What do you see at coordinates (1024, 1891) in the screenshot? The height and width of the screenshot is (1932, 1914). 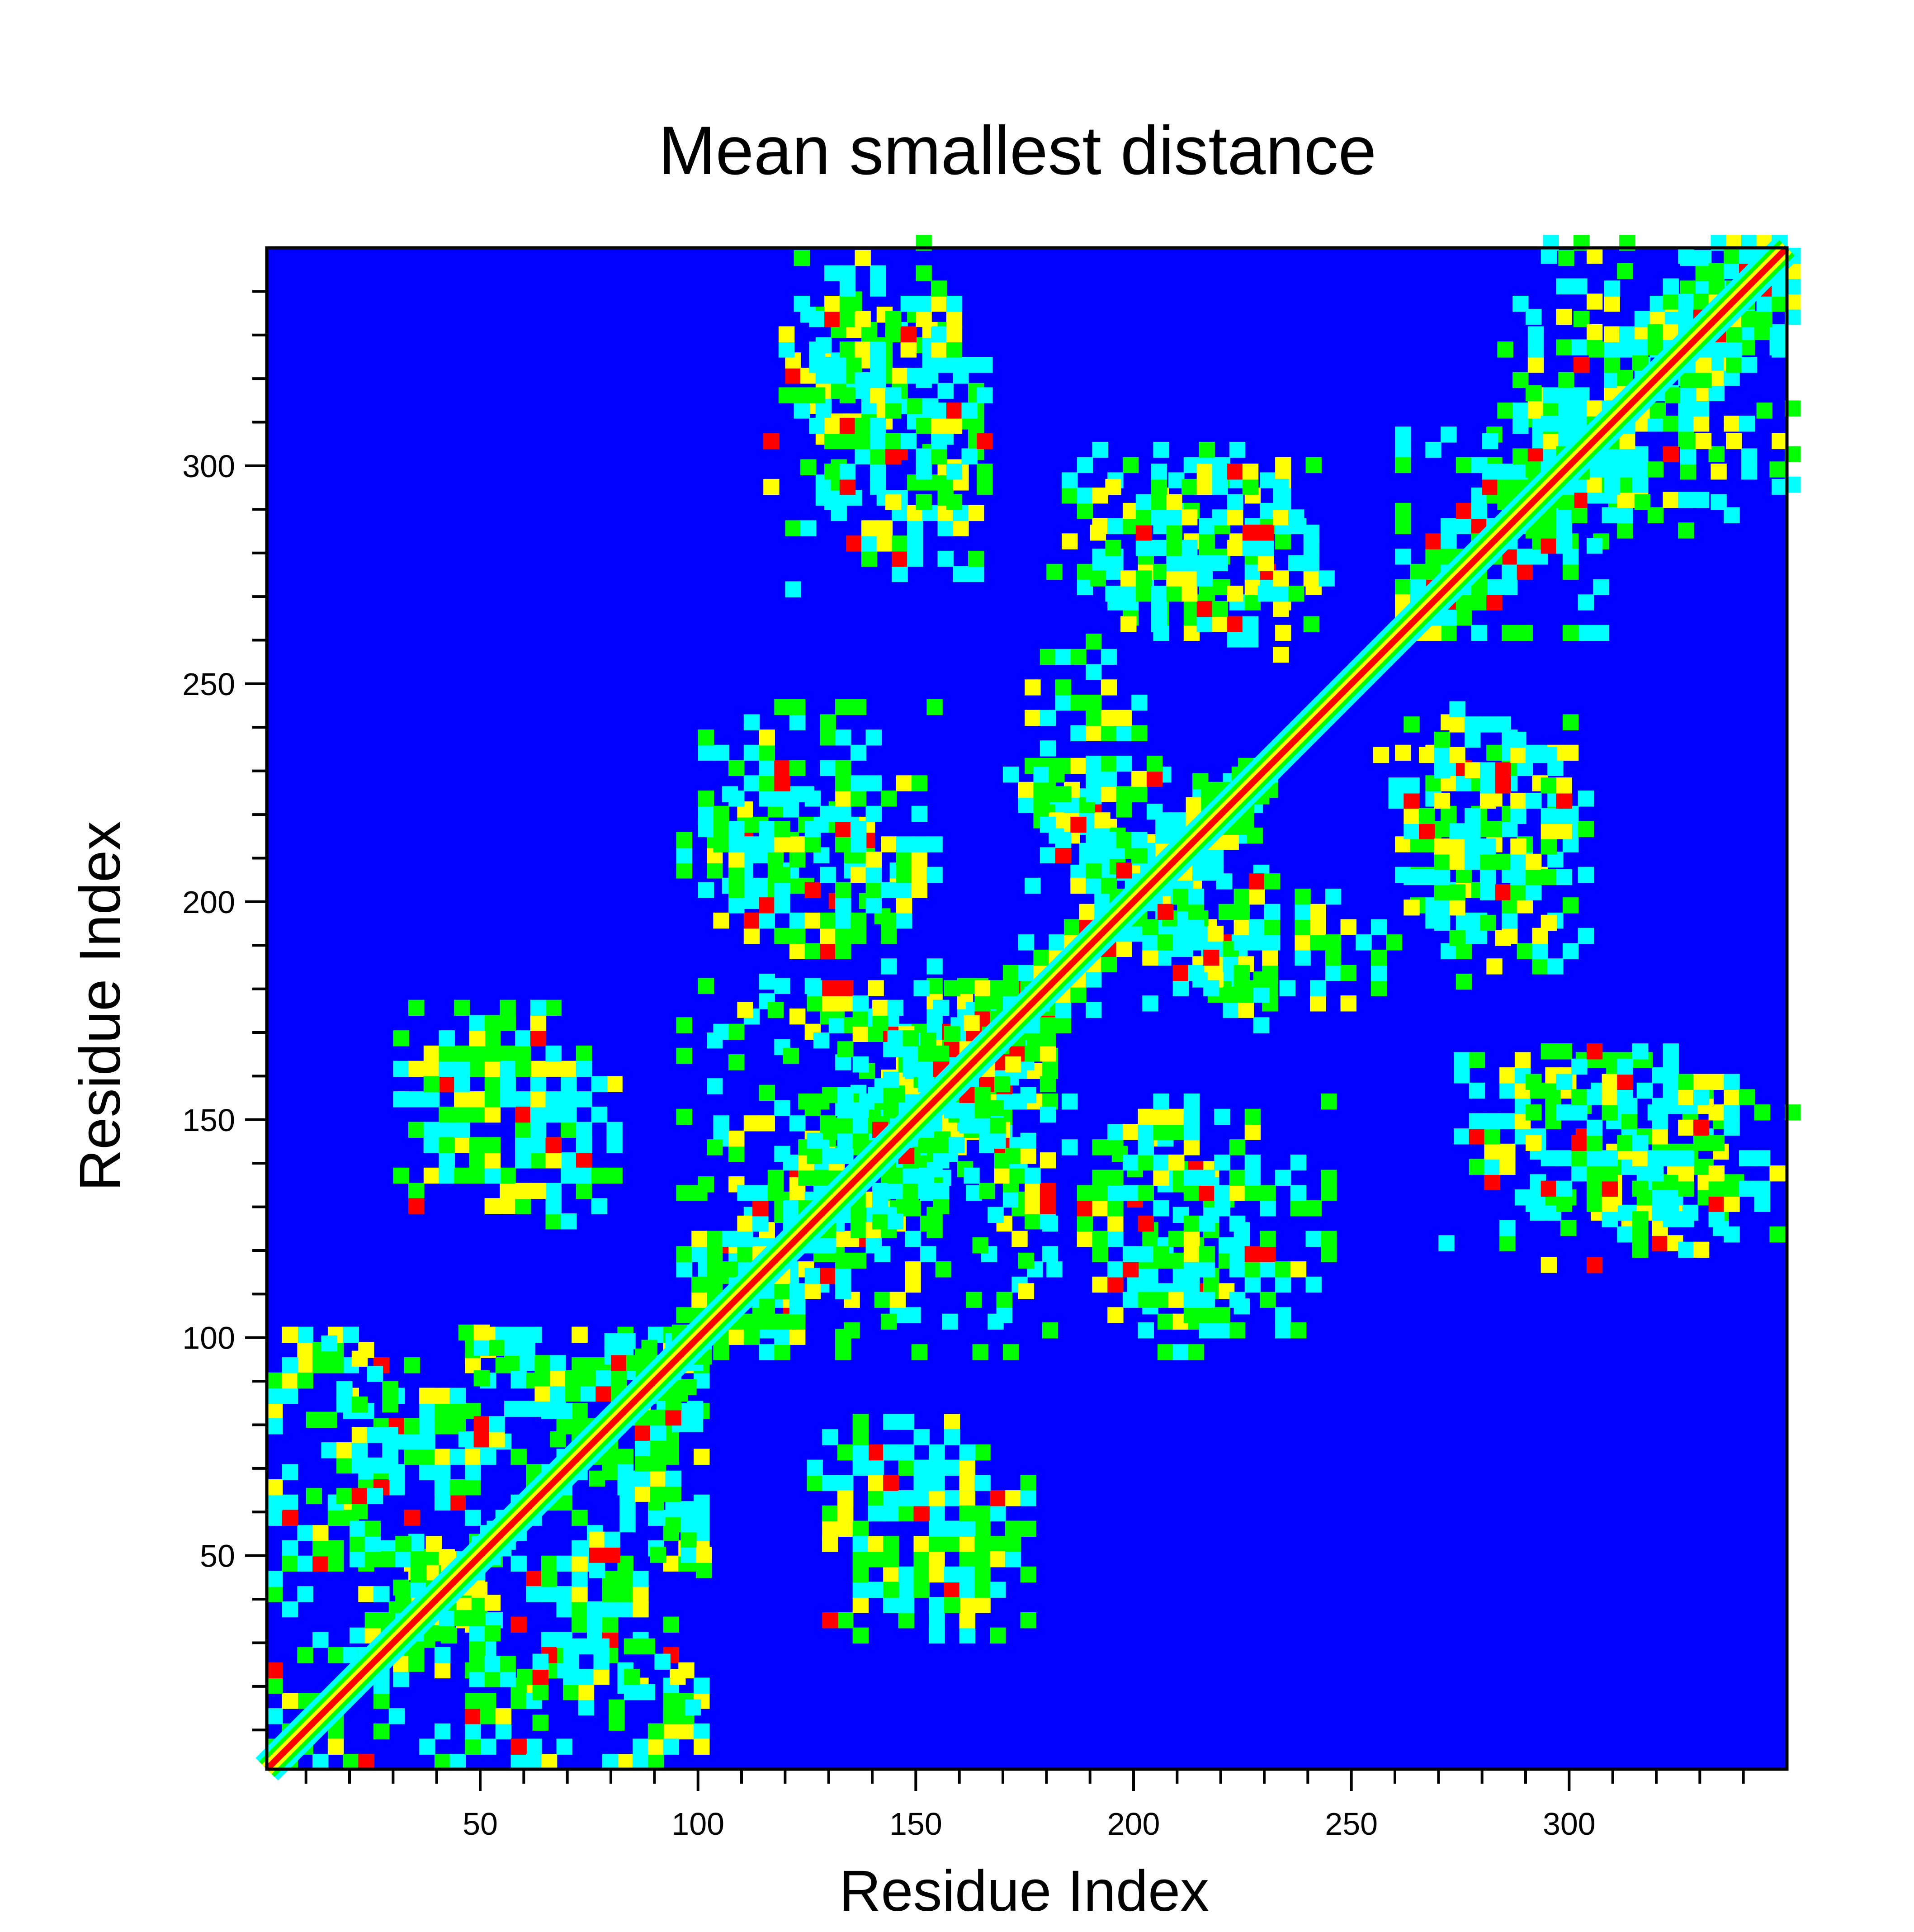 I see `x-axis-label: Residue Index` at bounding box center [1024, 1891].